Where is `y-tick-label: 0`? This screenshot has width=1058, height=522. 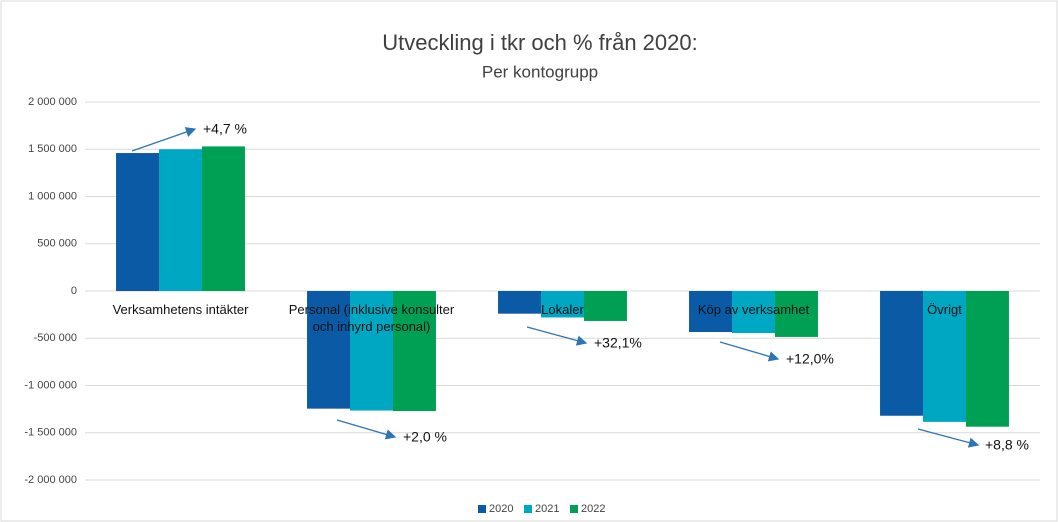 y-tick-label: 0 is located at coordinates (74, 291).